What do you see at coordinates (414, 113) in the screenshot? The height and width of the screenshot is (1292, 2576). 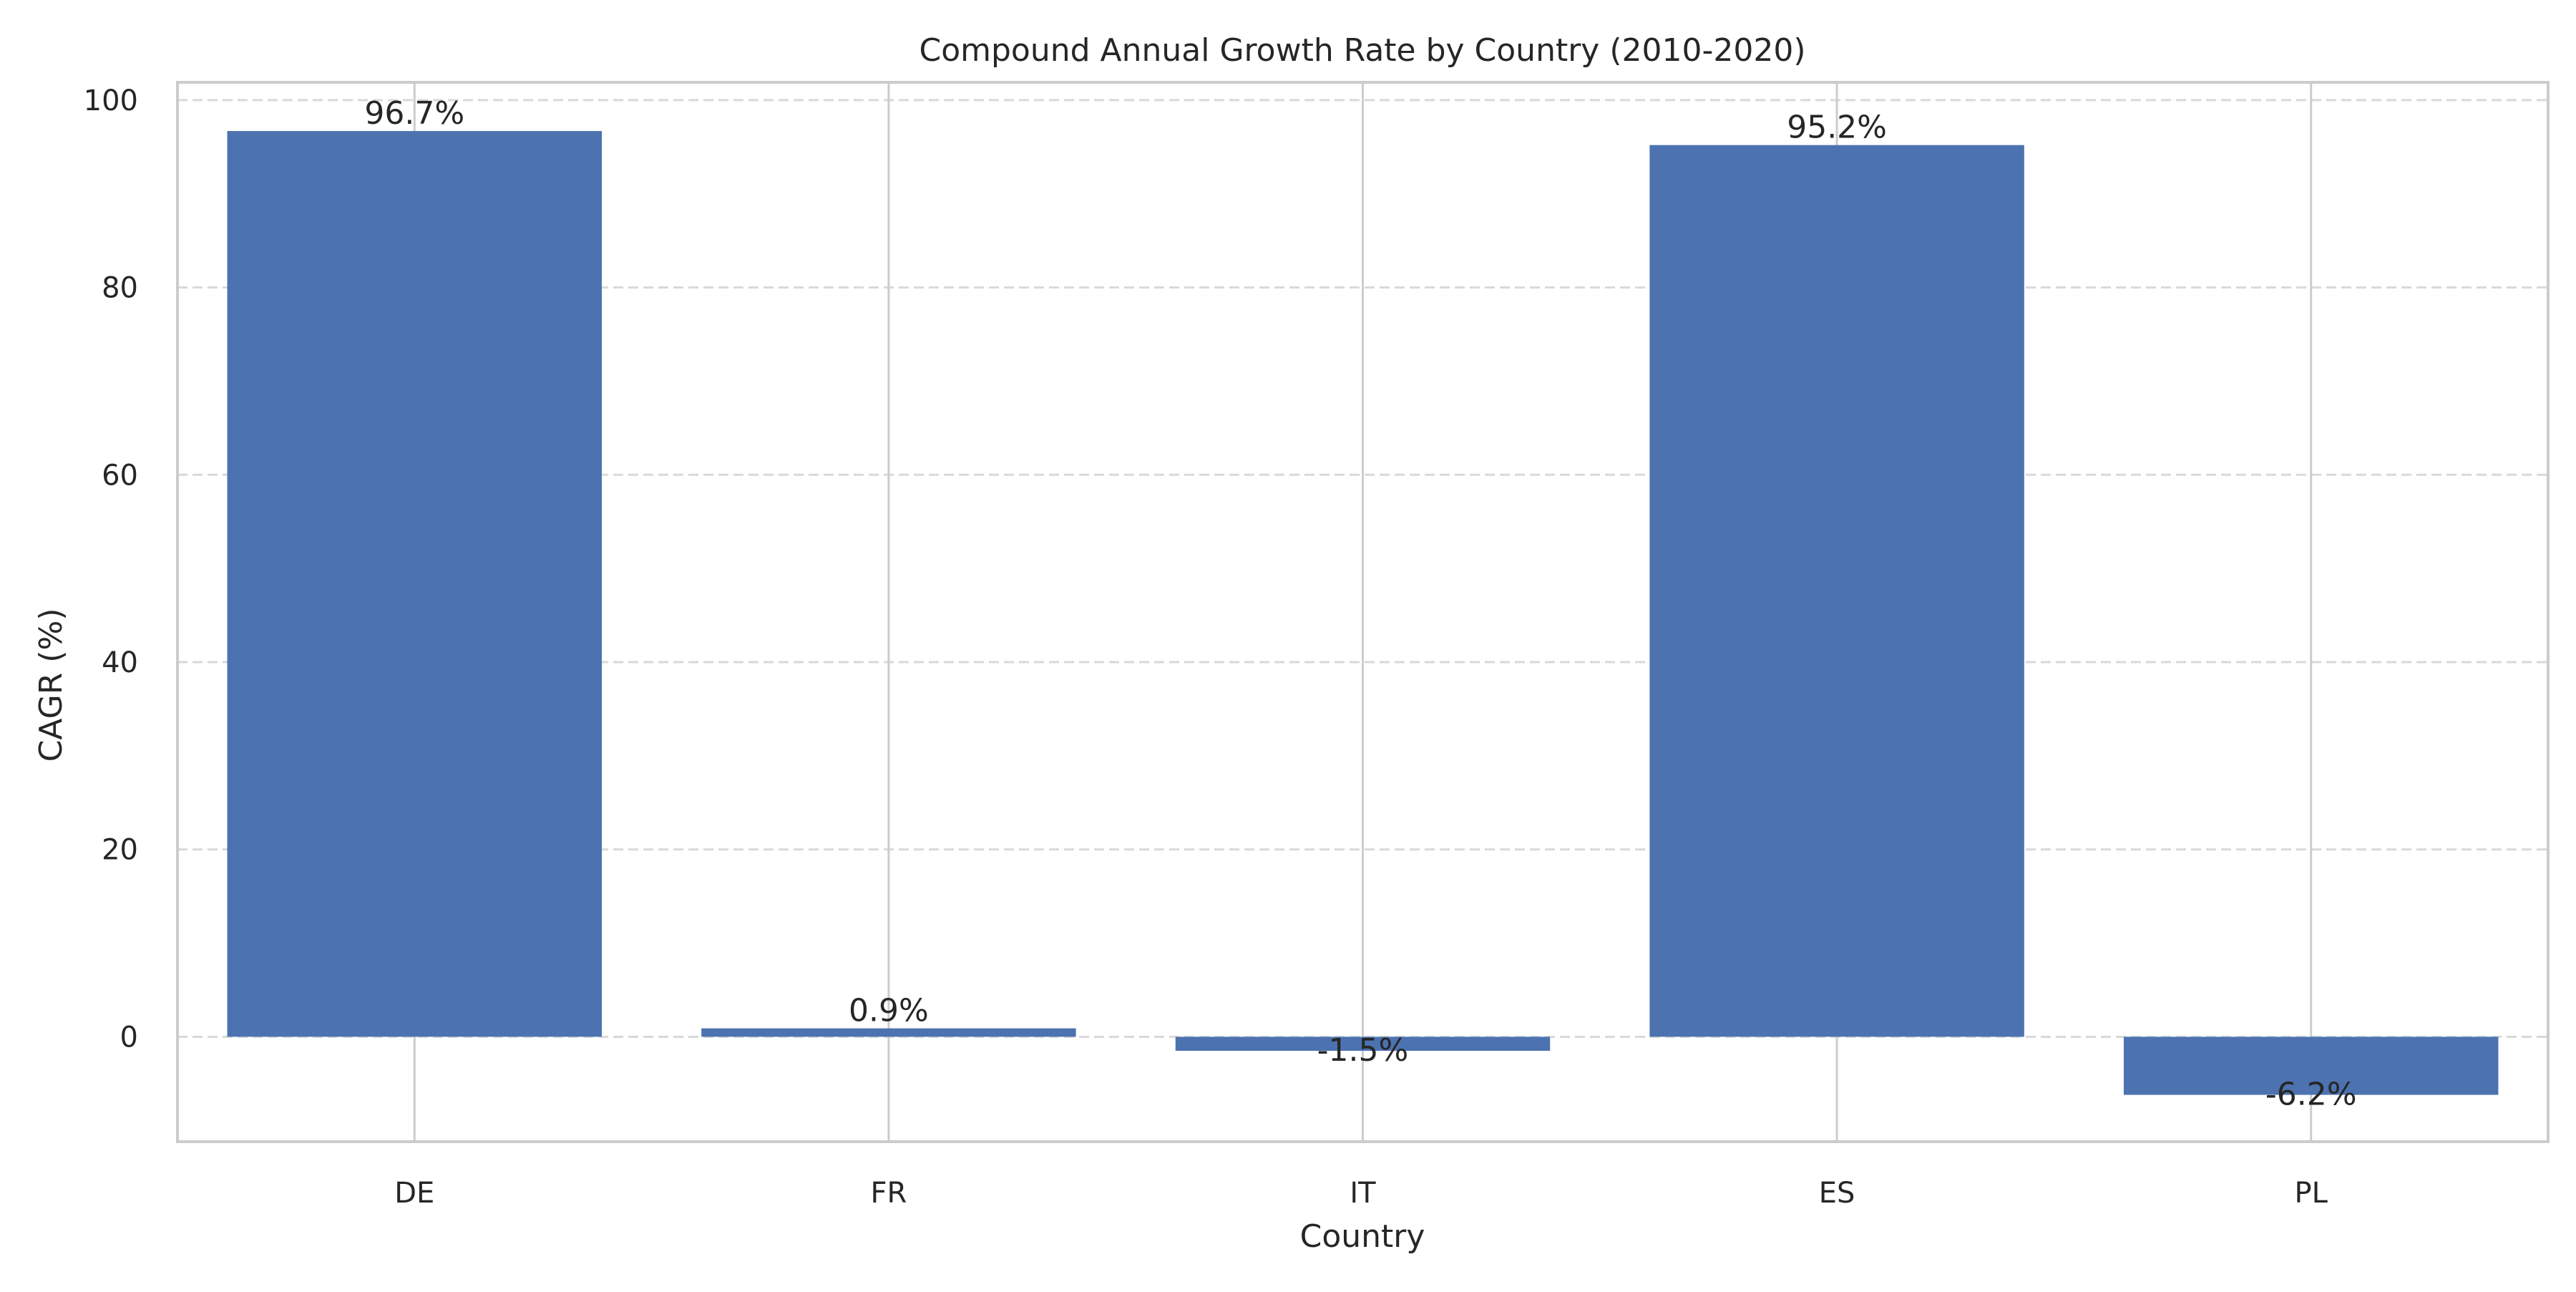 I see `bar-value-label: 96.7%` at bounding box center [414, 113].